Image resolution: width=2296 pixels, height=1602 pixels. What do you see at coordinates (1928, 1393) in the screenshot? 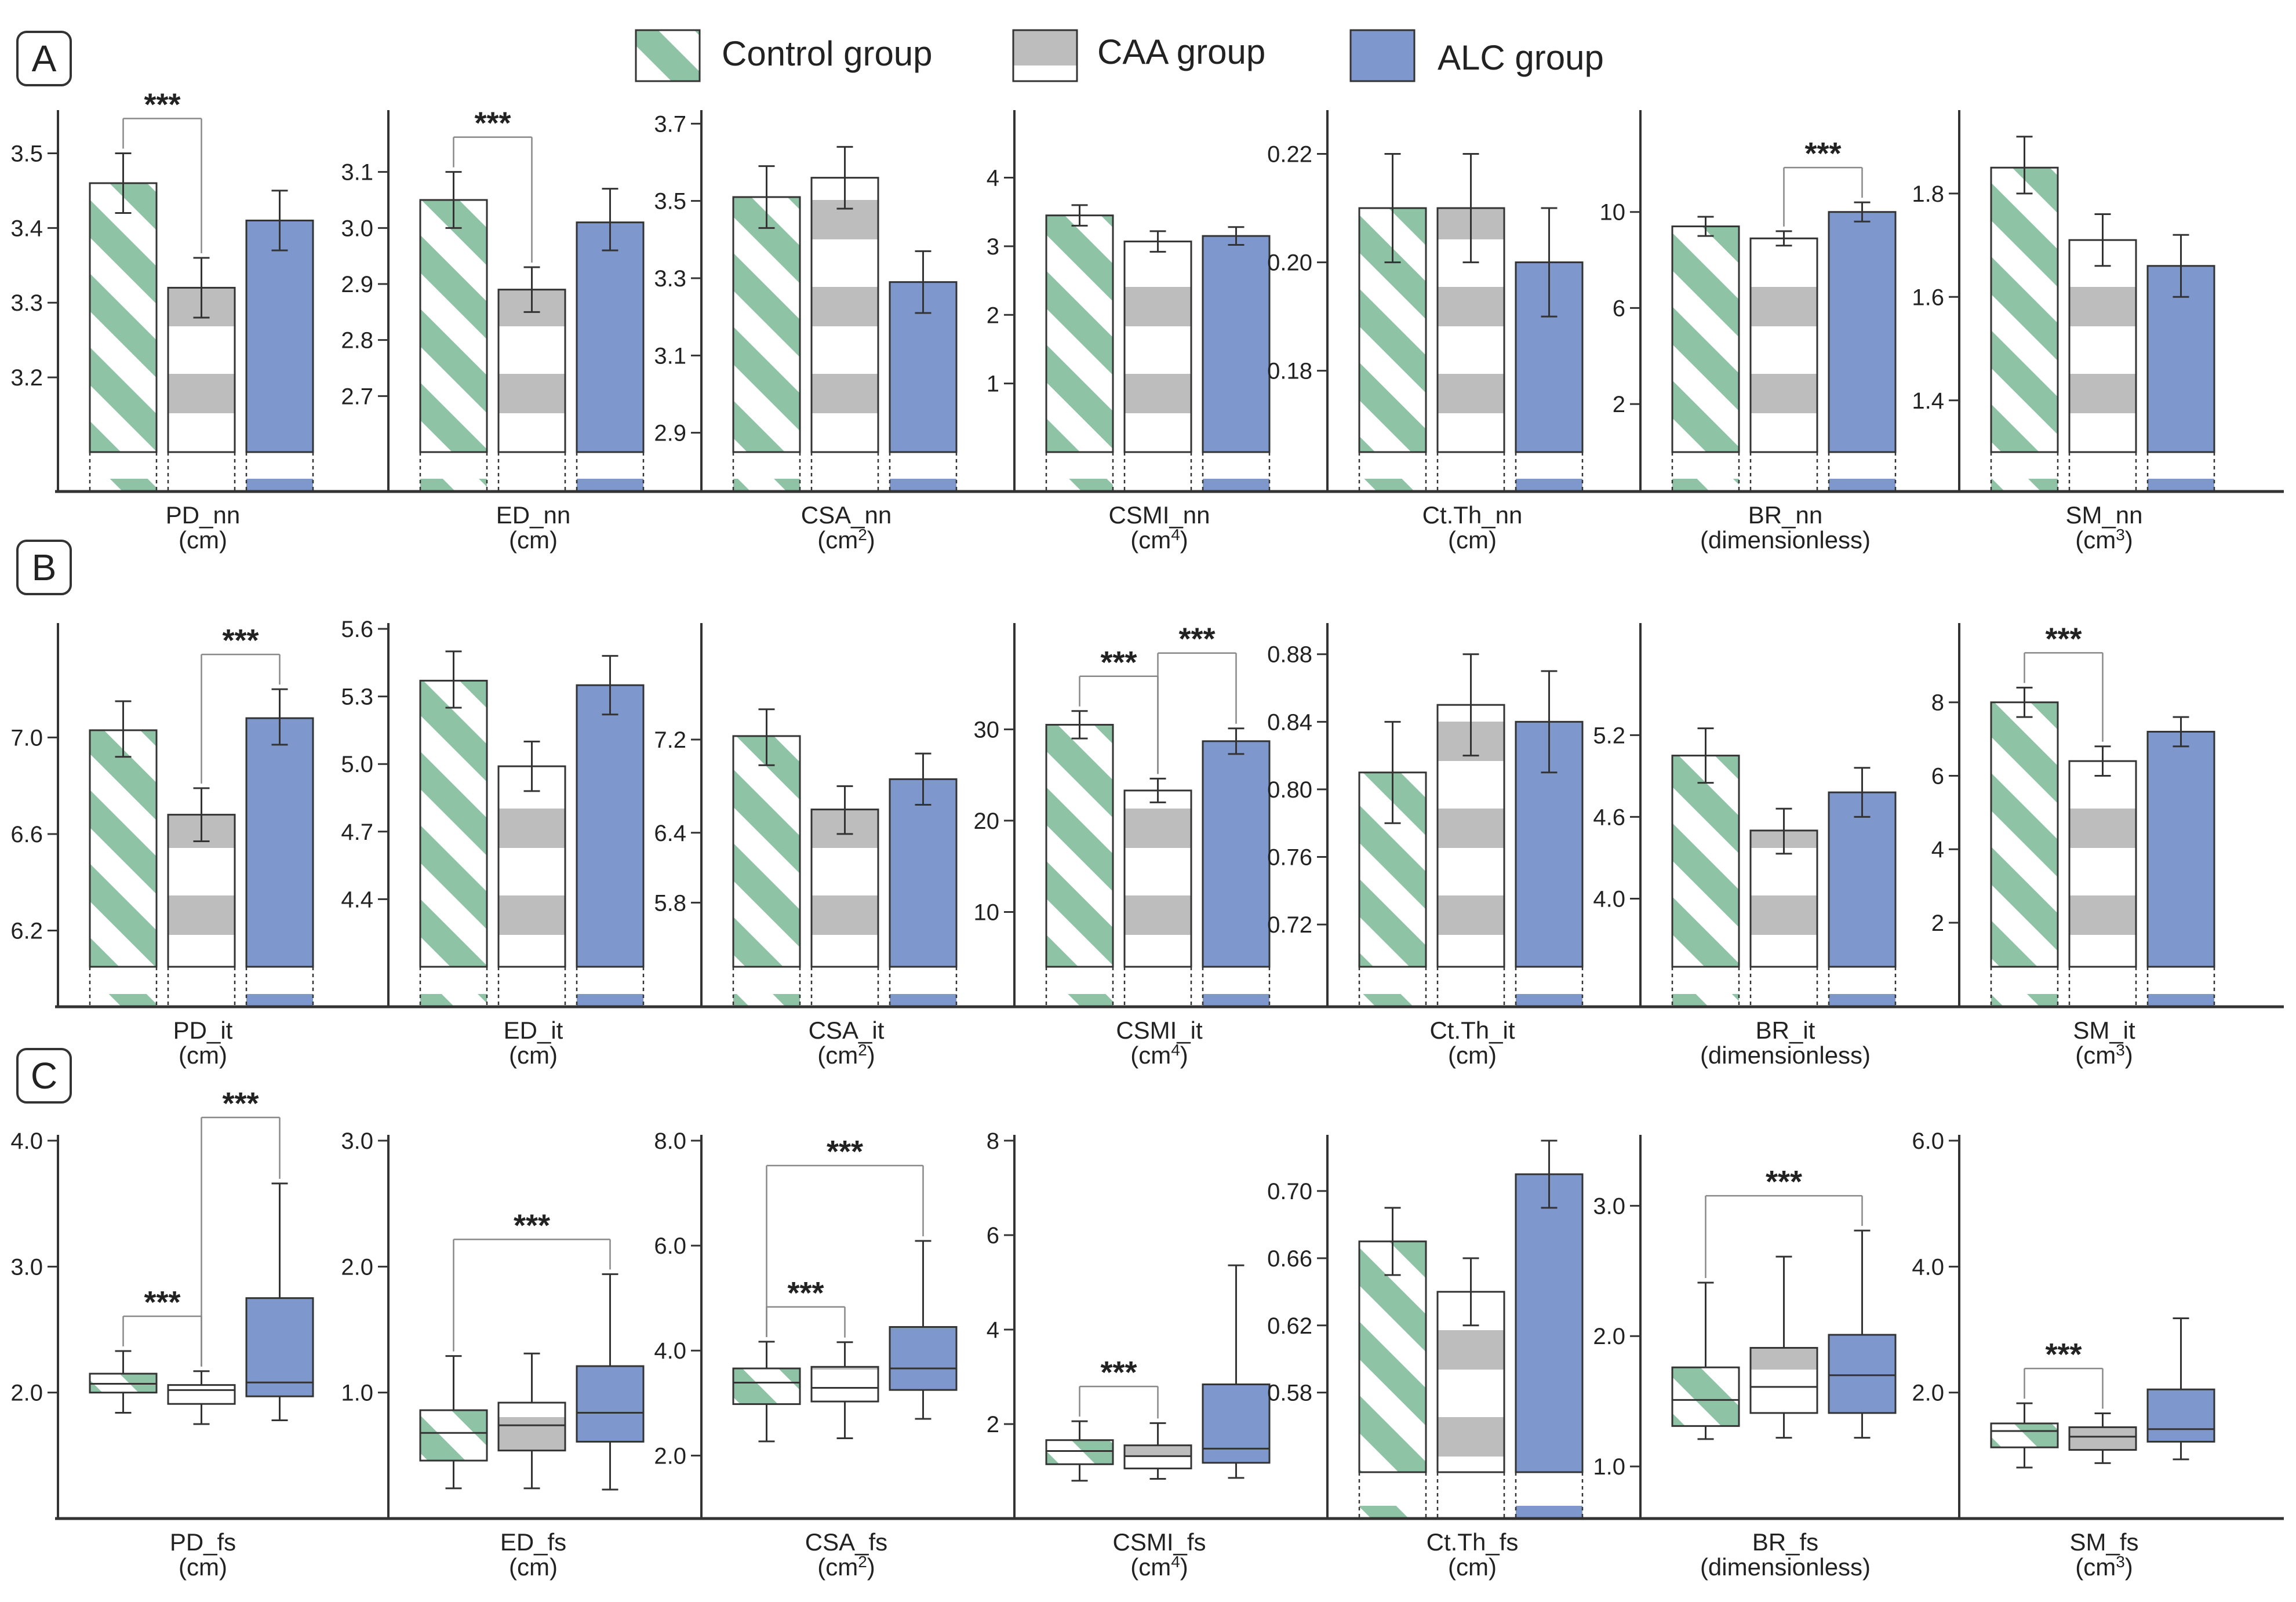
I see `y-tick-label: 2.0` at bounding box center [1928, 1393].